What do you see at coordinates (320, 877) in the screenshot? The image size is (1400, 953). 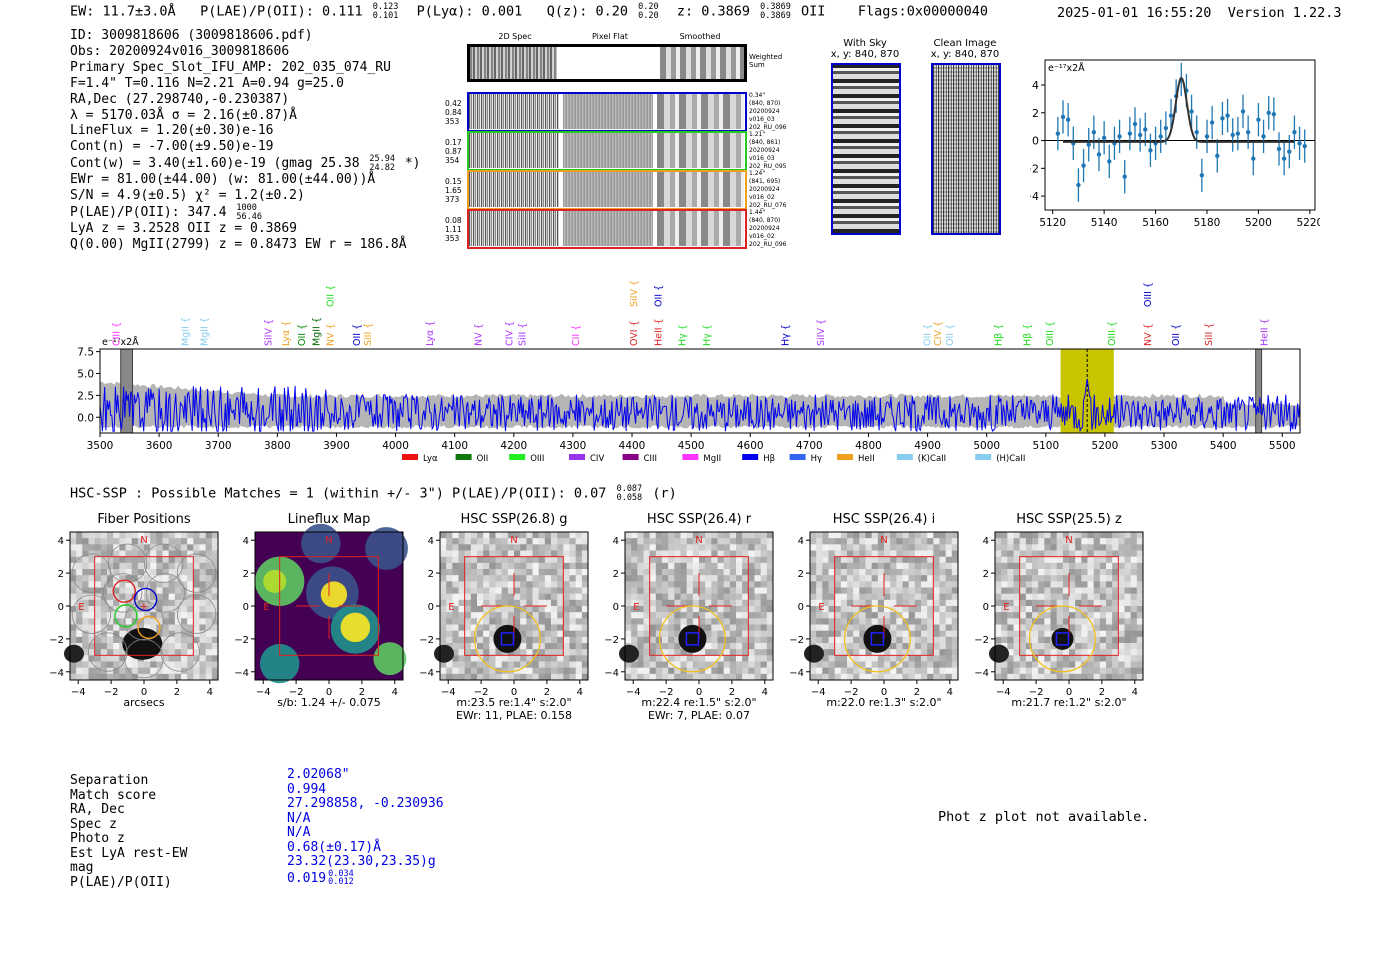 I see `match-value: 0.019 0.034 0.012` at bounding box center [320, 877].